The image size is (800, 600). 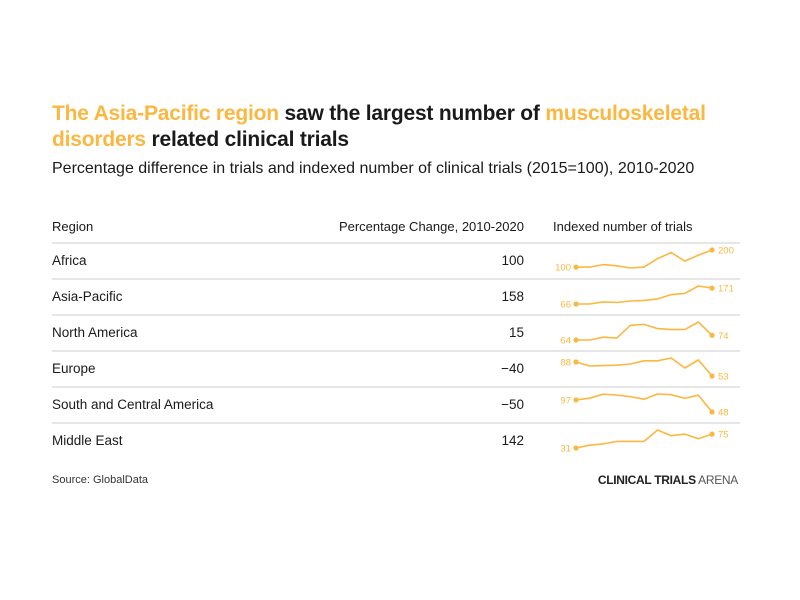 What do you see at coordinates (726, 289) in the screenshot?
I see `sparkline-end-label: 171` at bounding box center [726, 289].